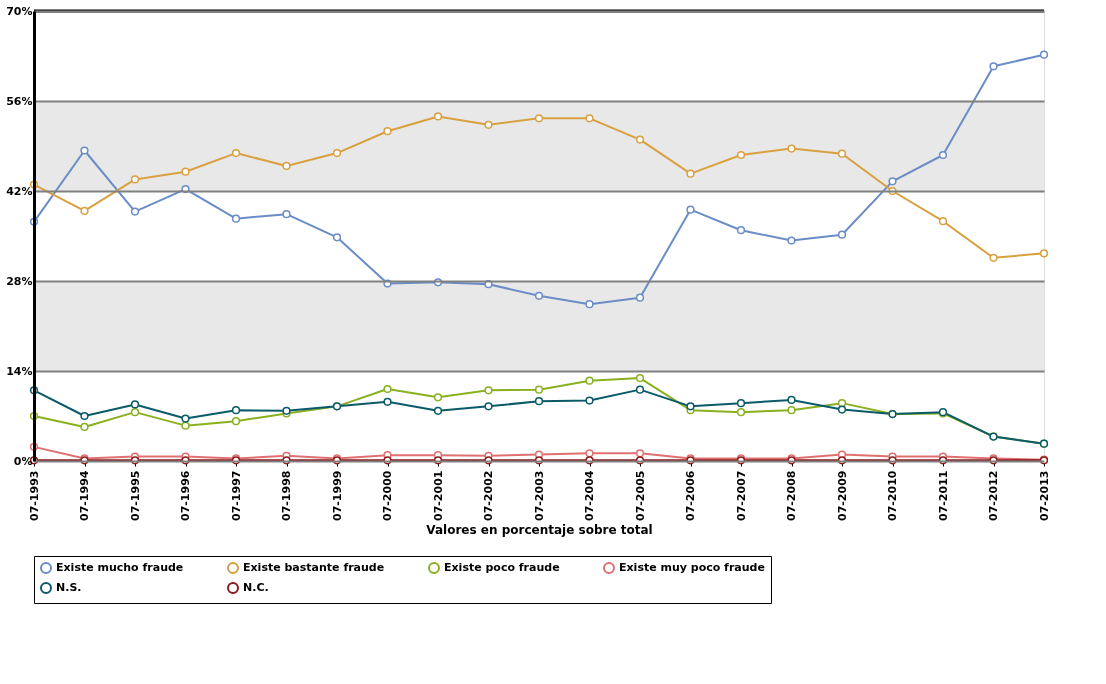 This screenshot has height=684, width=1106. Describe the element at coordinates (438, 495) in the screenshot. I see `x-tick-label: 07-2001` at that location.